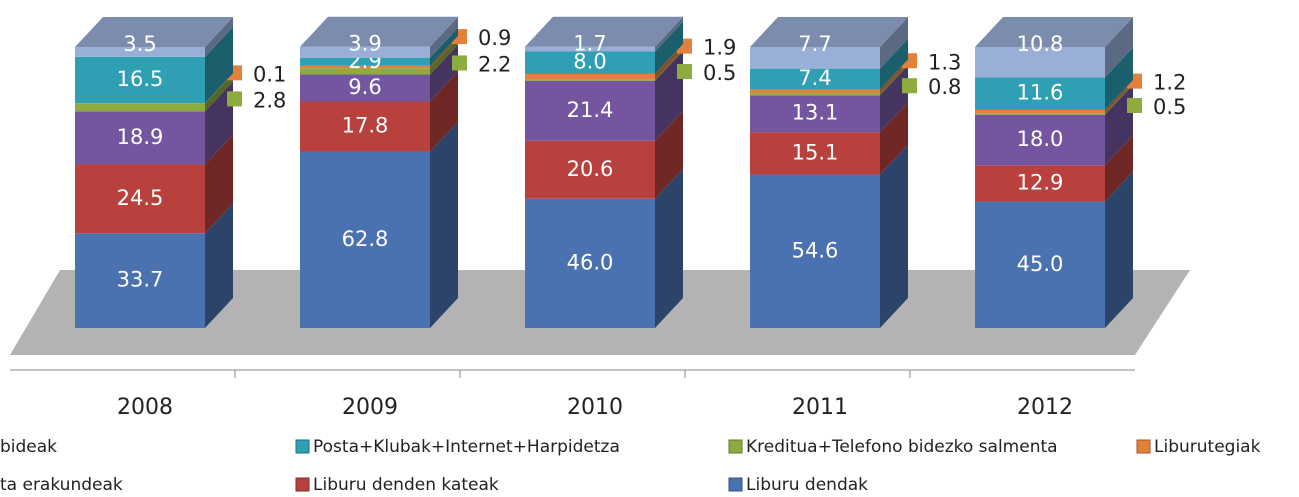 The height and width of the screenshot is (497, 1299). What do you see at coordinates (28, 447) in the screenshot?
I see `legend-label: bideak` at bounding box center [28, 447].